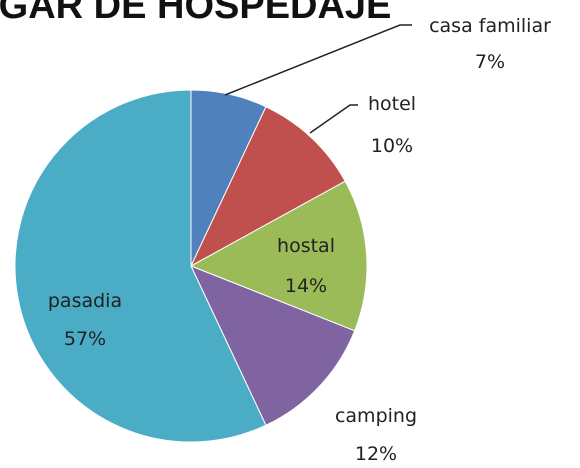 This screenshot has height=468, width=580. I want to click on value-label: 57%, so click(85, 339).